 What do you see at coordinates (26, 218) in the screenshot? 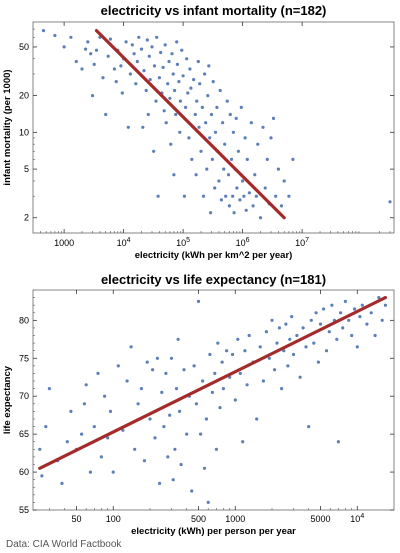
I see `y-tick-label: 2` at bounding box center [26, 218].